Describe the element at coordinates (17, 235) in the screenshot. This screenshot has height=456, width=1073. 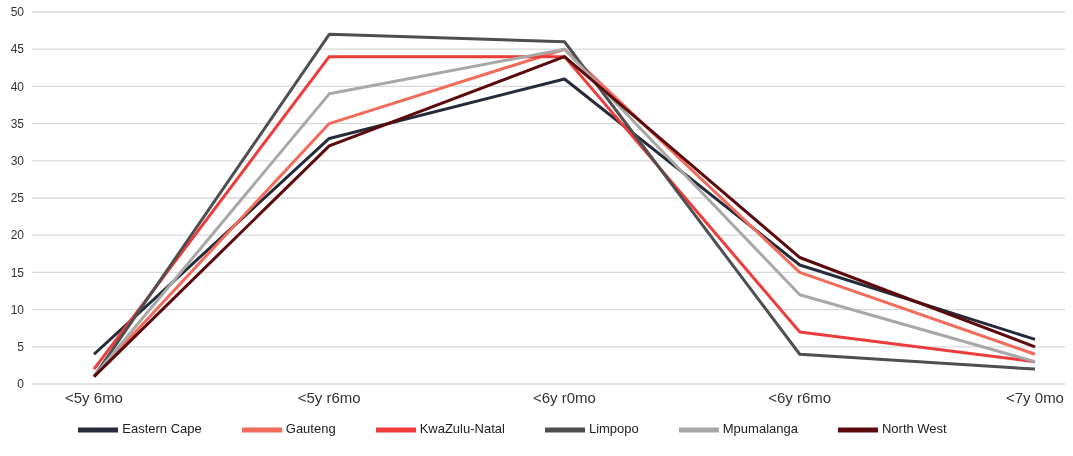
I see `y-tick-label: 20` at that location.